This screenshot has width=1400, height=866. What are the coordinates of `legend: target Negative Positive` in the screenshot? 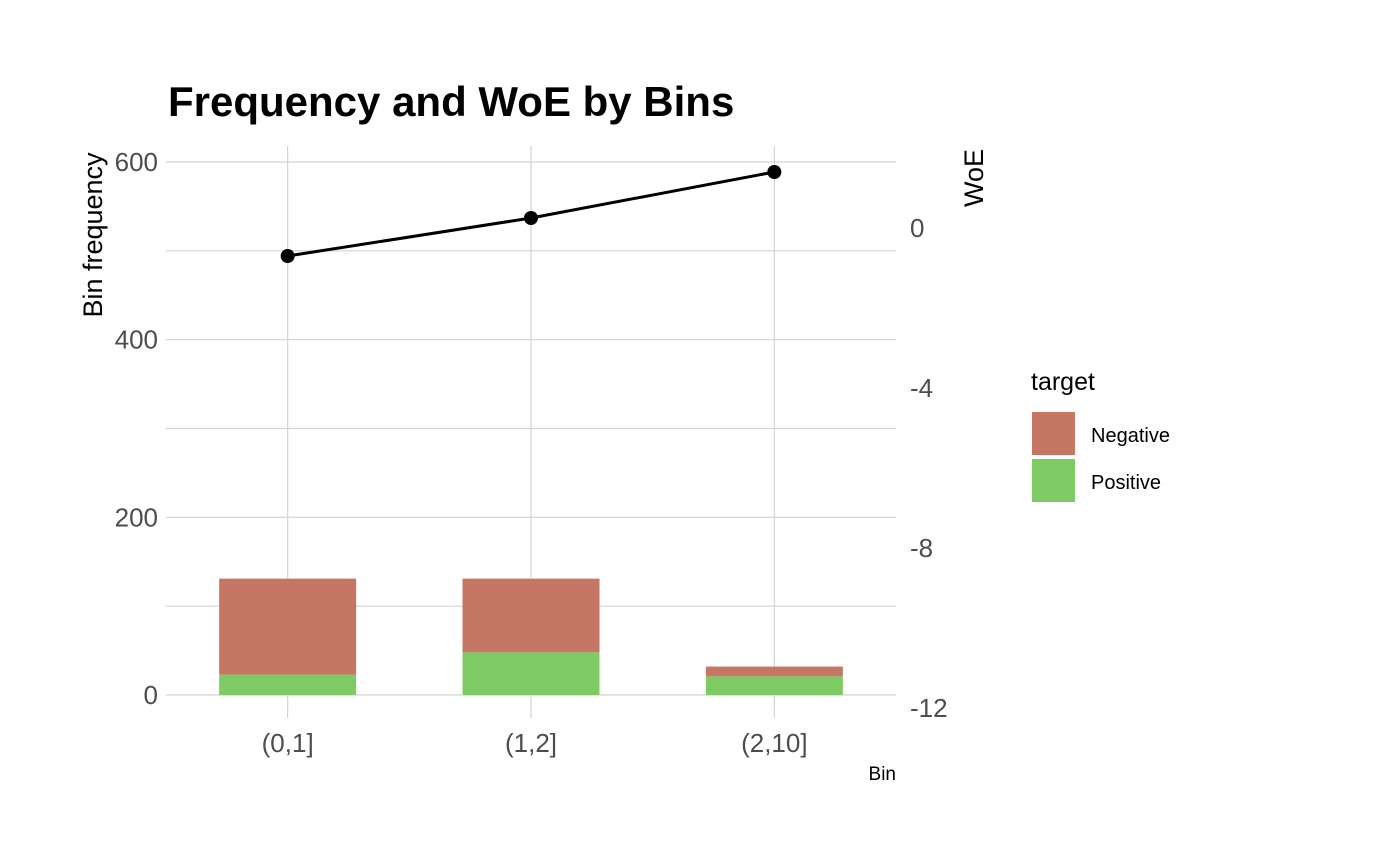 It's located at (1100, 435).